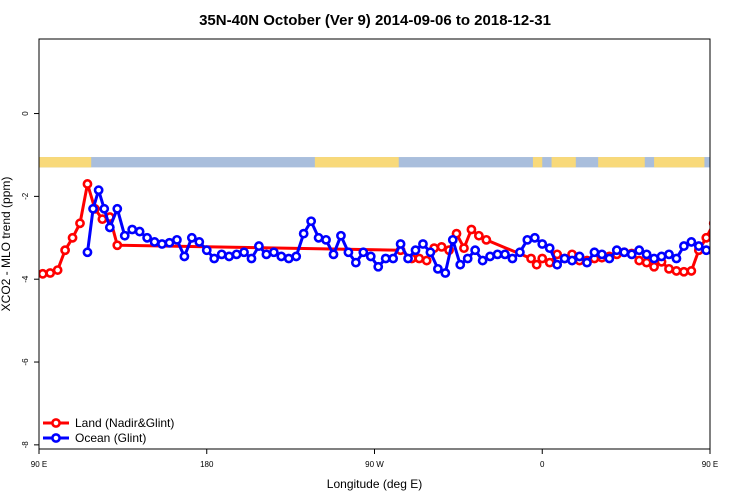  Describe the element at coordinates (25, 362) in the screenshot. I see `y-tick-label: -6` at that location.